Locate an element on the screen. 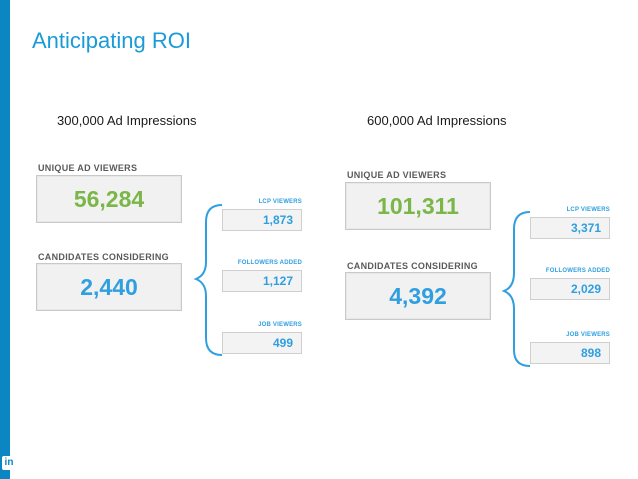 The width and height of the screenshot is (638, 479). unique-viewers-label-2: UNIQUE AD VIEWERS is located at coordinates (397, 175).